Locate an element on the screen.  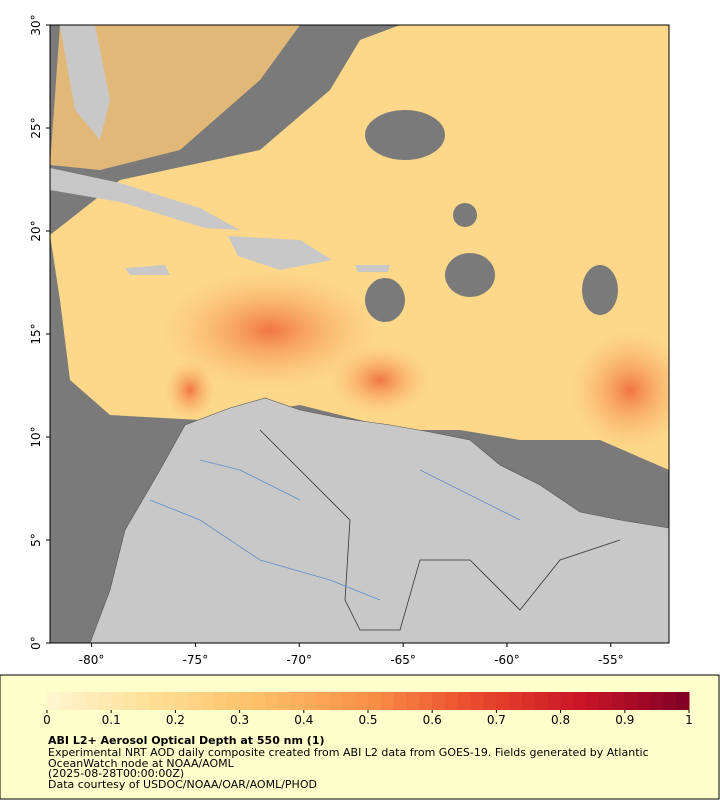
colorbar-label: 0 is located at coordinates (47, 720).